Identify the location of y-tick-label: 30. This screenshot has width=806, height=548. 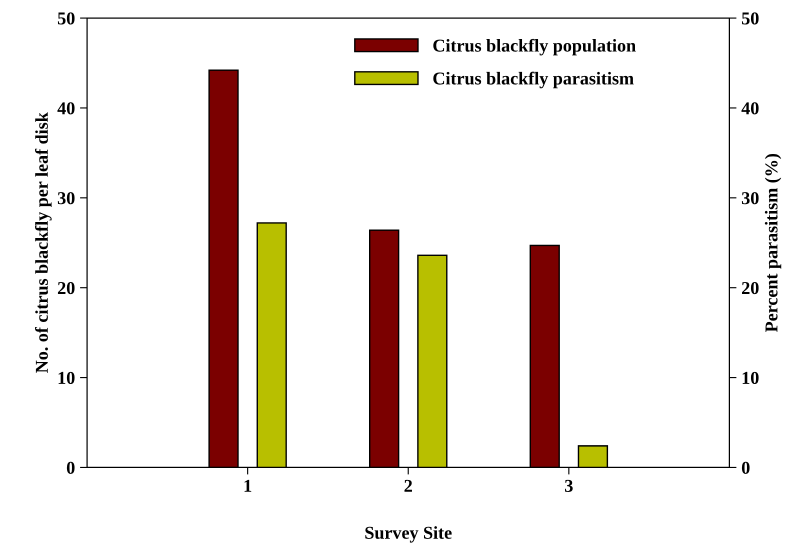
(66, 198).